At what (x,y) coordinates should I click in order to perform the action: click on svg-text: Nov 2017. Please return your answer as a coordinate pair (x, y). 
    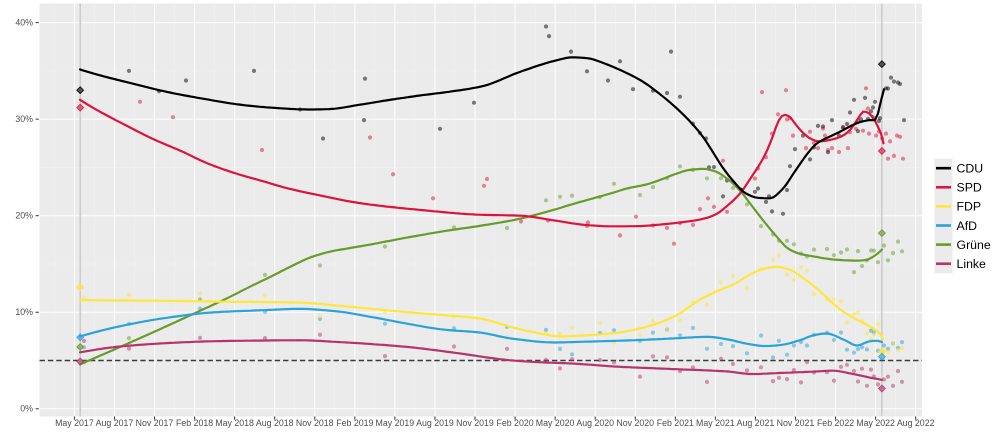
    Looking at the image, I should click on (155, 423).